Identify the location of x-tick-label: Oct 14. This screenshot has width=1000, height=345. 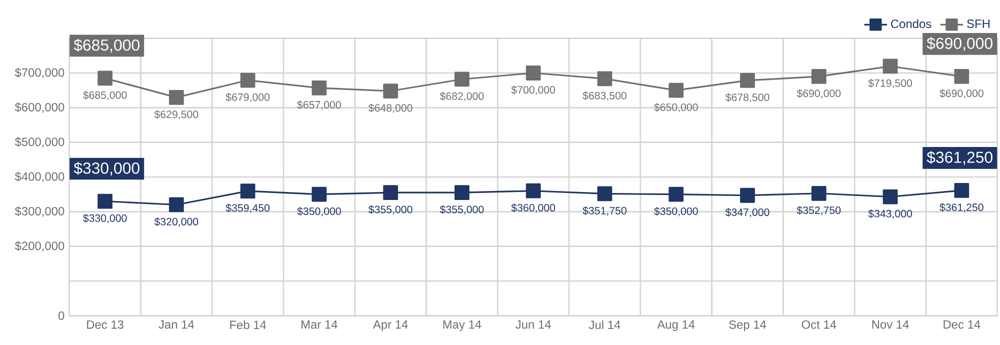
(819, 324).